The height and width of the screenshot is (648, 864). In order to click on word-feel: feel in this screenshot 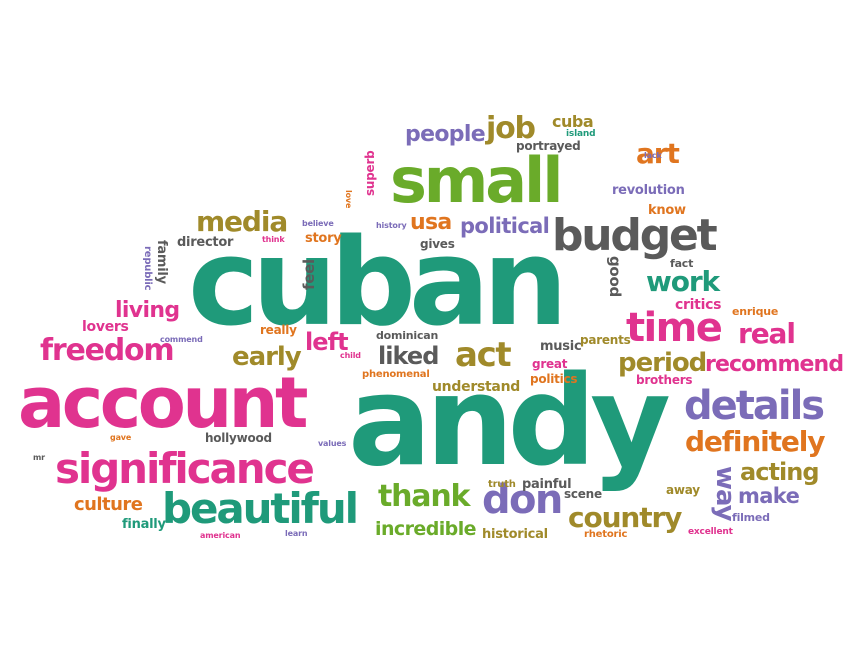, I will do `click(309, 274)`.